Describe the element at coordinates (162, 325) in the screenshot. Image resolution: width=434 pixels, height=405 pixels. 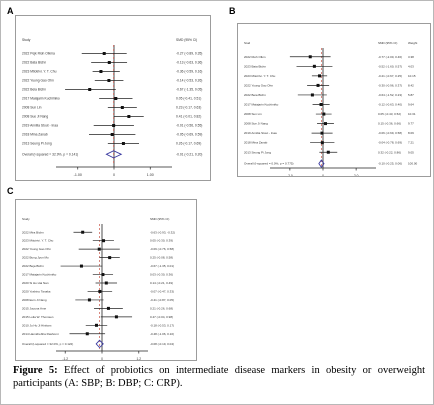
I see `ci-text: -0.18 (-0.53, 0.17)` at that location.